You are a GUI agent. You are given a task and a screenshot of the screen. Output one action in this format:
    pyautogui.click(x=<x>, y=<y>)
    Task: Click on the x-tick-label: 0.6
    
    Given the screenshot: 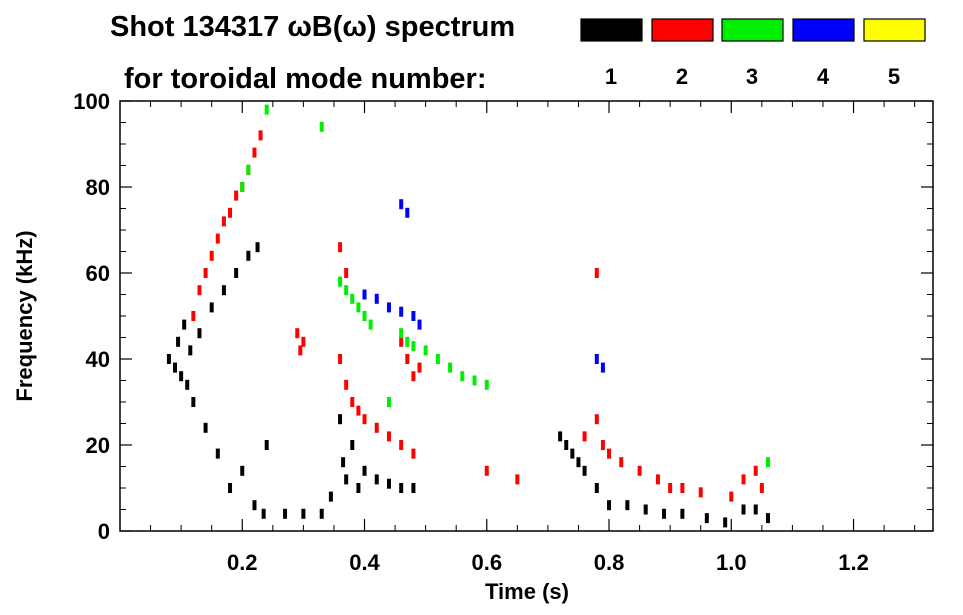 What is the action you would take?
    pyautogui.click(x=486, y=562)
    